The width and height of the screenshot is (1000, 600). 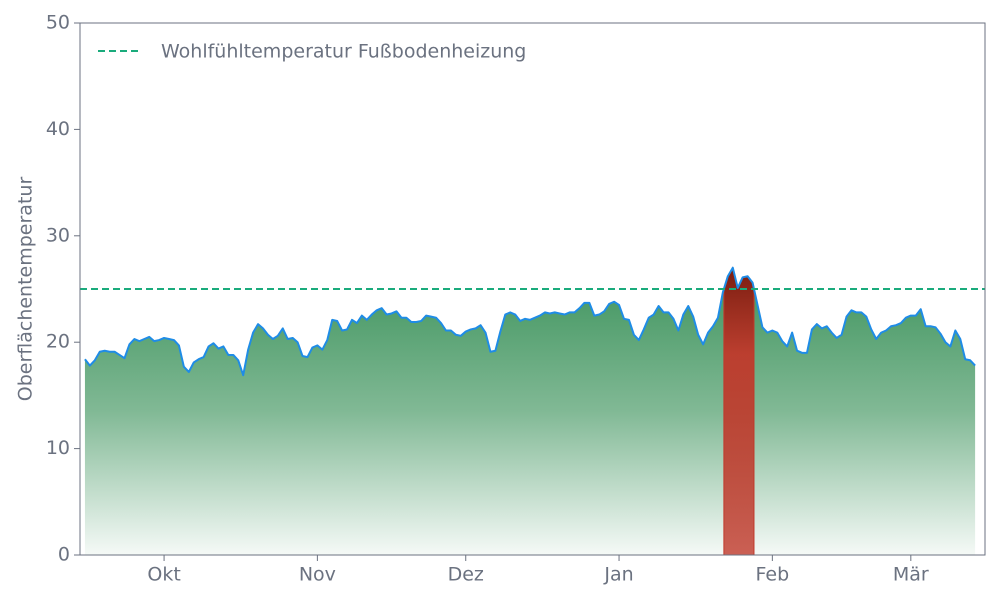 I want to click on x-tick-label: Mär, so click(x=911, y=575).